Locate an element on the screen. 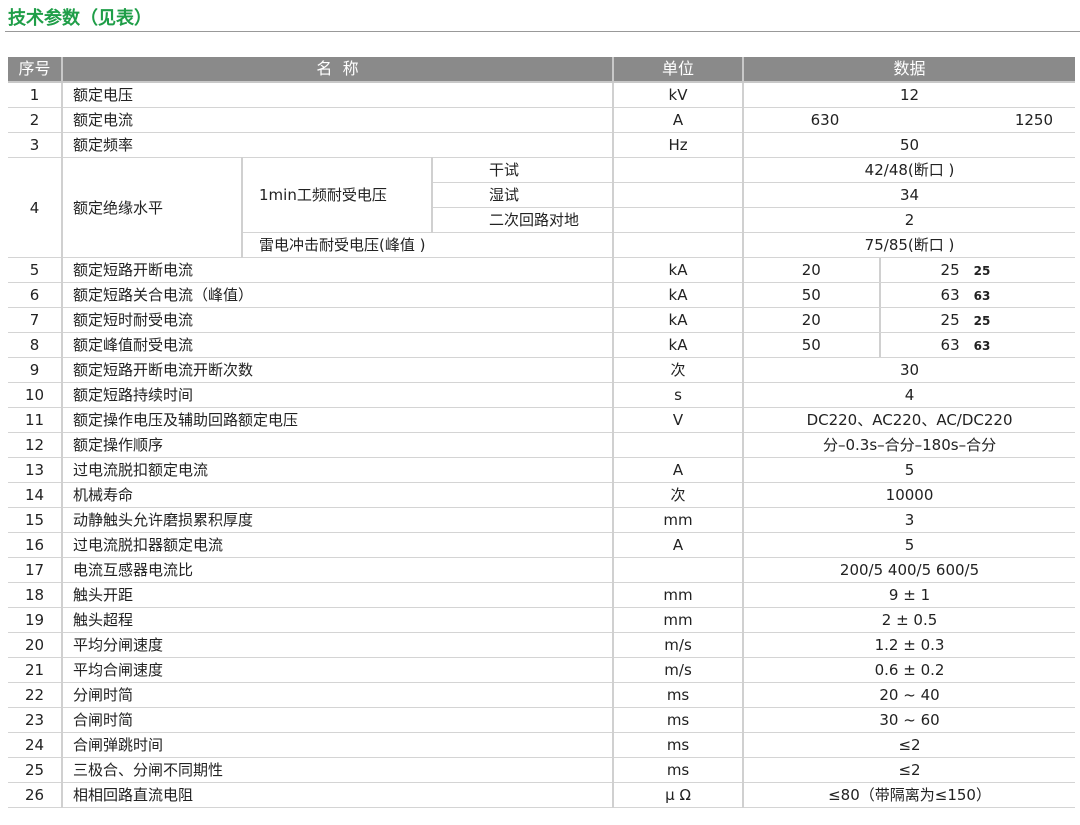 Image resolution: width=1080 pixels, height=825 pixels. page-title: 技术参数（见表） is located at coordinates (80, 18).